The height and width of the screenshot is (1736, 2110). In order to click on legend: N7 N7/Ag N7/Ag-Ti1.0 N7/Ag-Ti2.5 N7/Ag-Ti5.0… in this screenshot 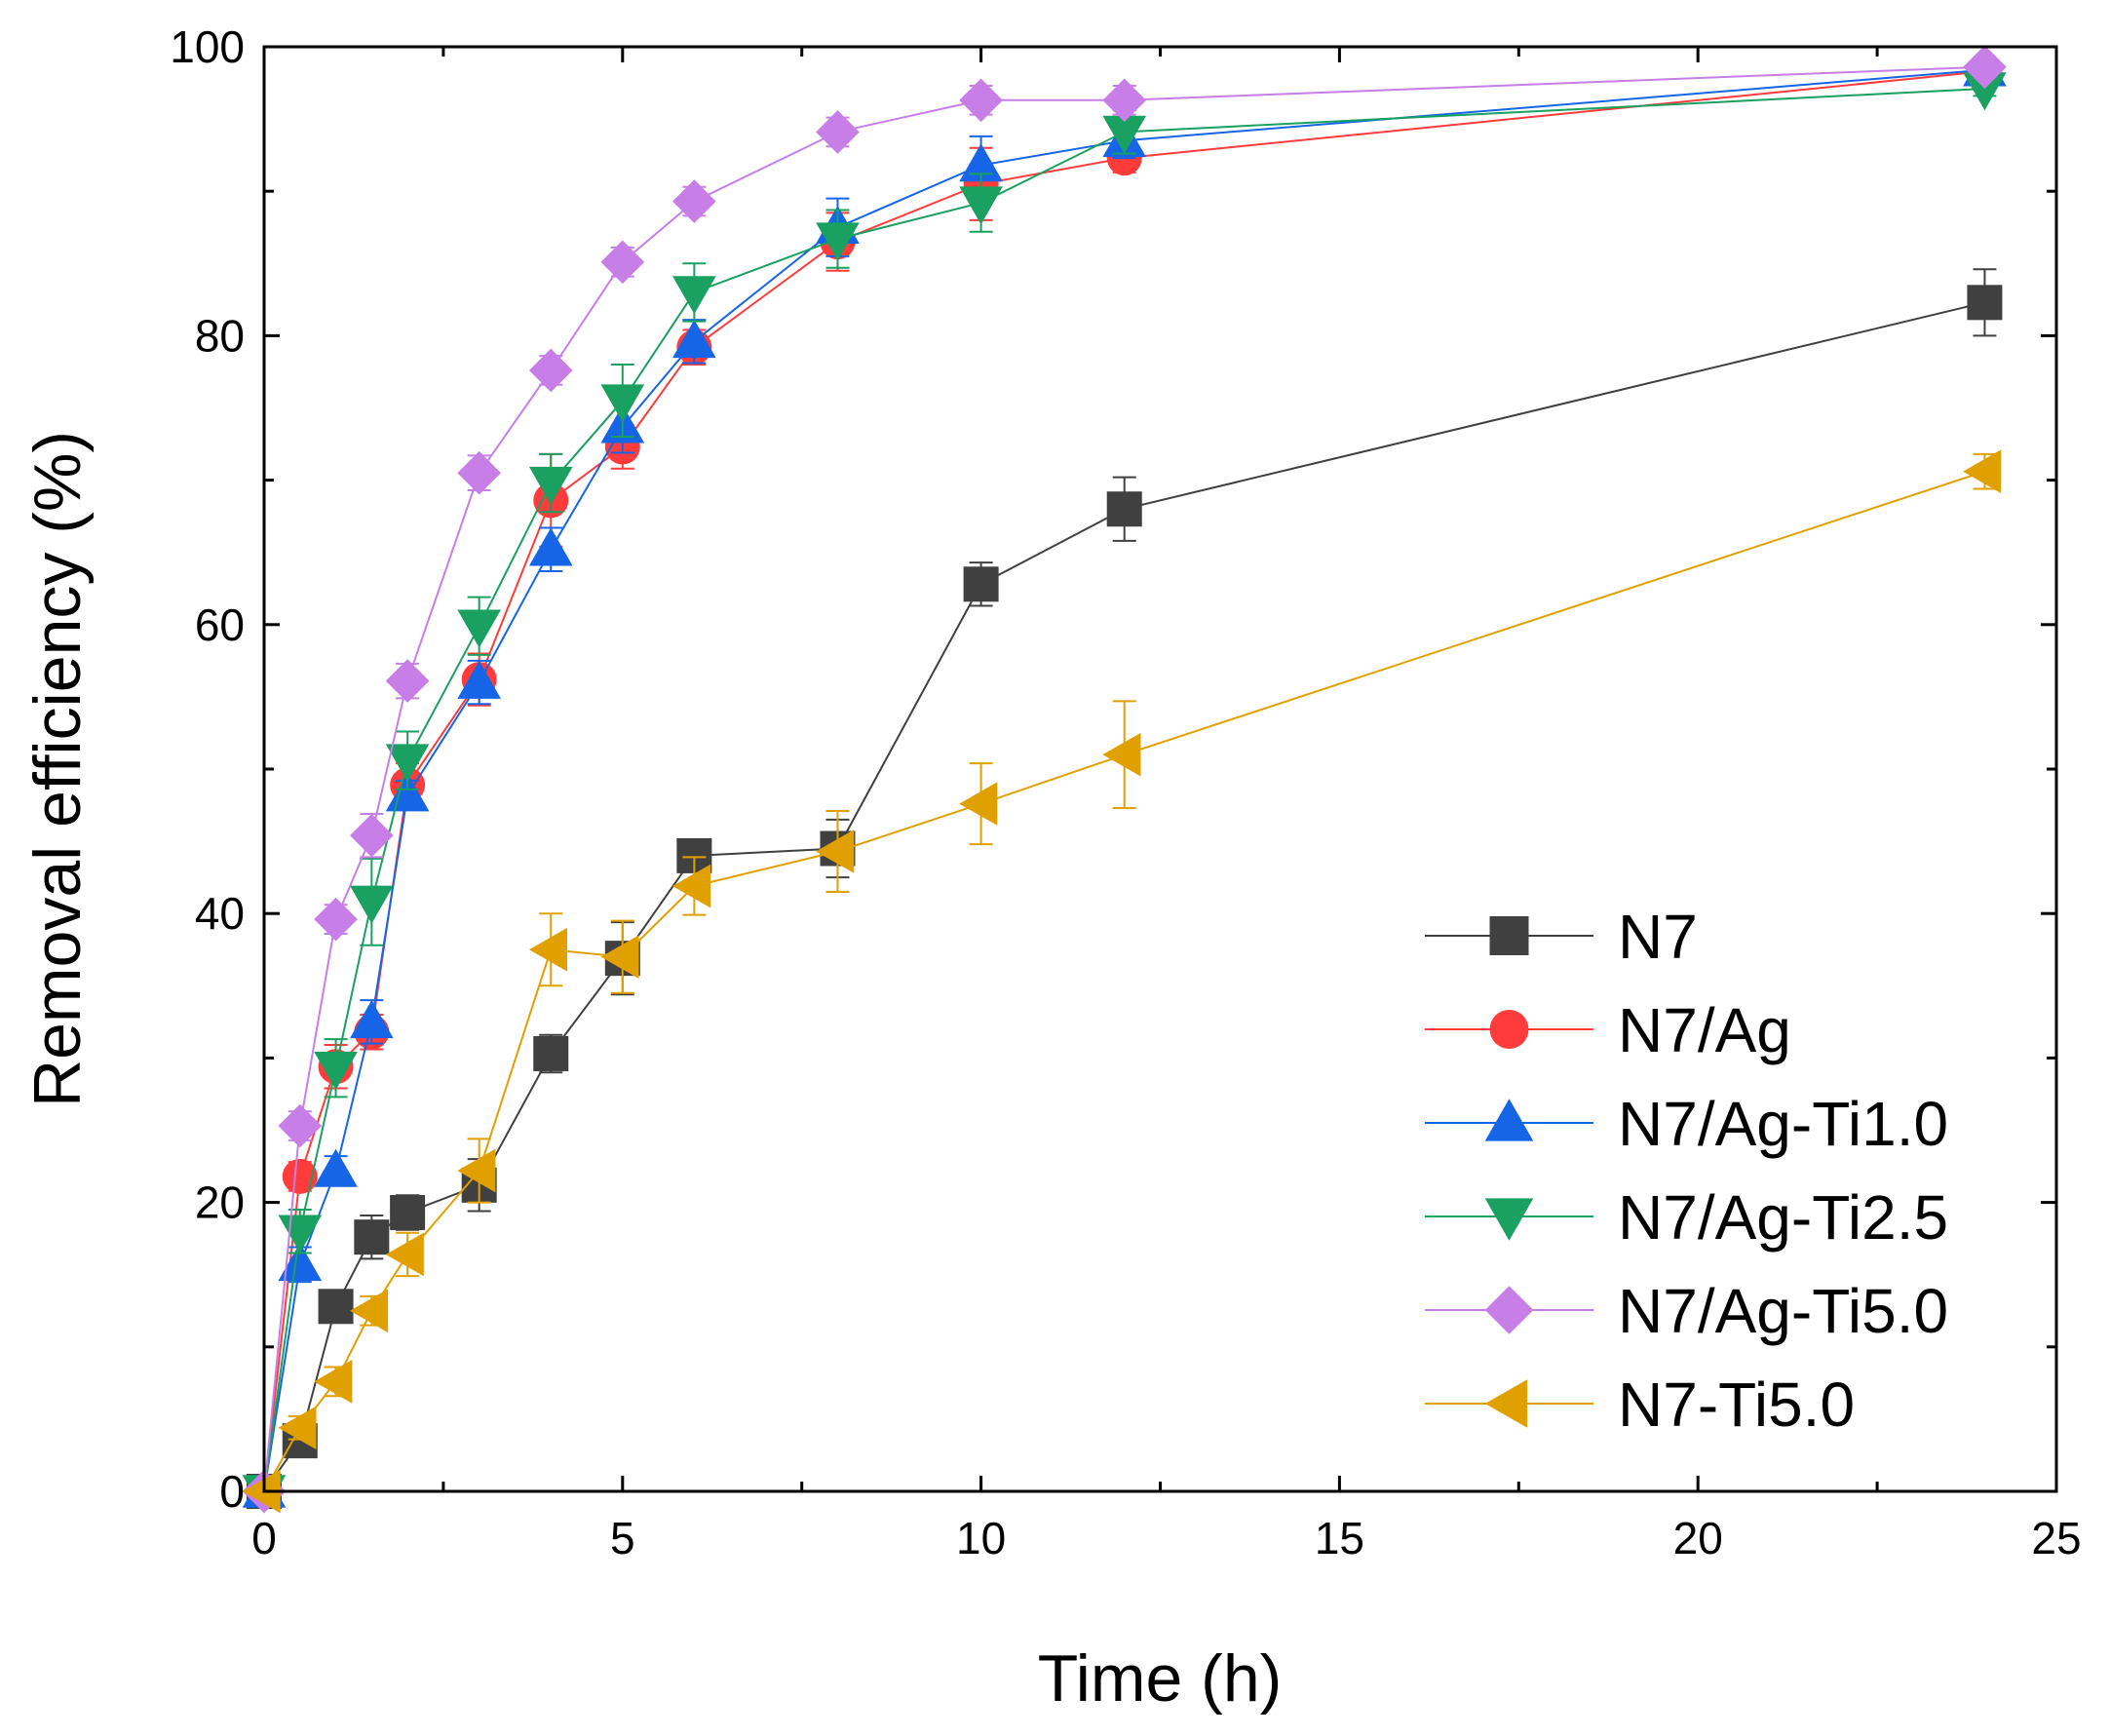, I will do `click(1686, 1171)`.